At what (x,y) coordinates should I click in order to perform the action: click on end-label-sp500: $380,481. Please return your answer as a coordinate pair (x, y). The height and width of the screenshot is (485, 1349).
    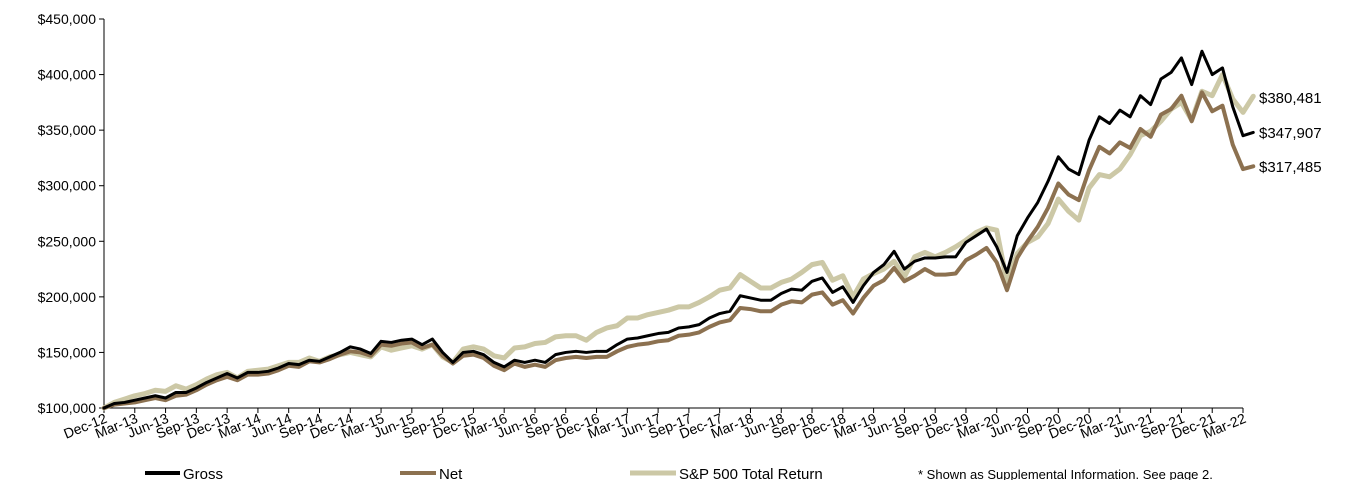
    Looking at the image, I should click on (1290, 98).